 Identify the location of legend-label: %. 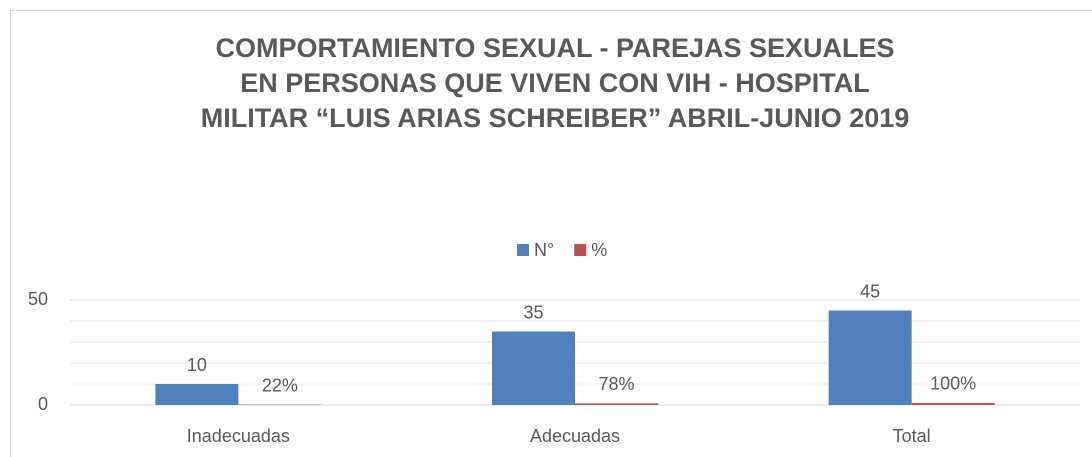
(599, 250).